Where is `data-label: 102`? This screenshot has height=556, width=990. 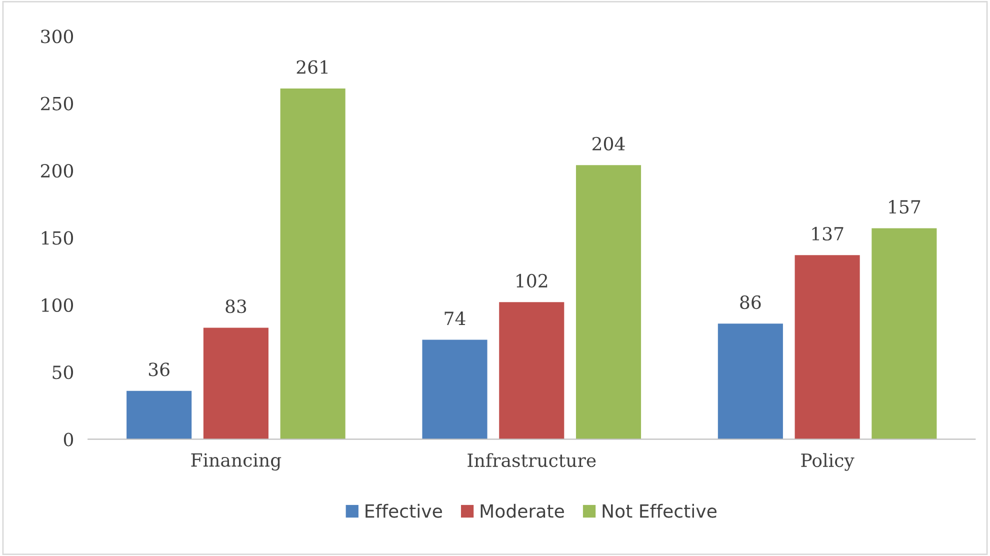
data-label: 102 is located at coordinates (532, 281).